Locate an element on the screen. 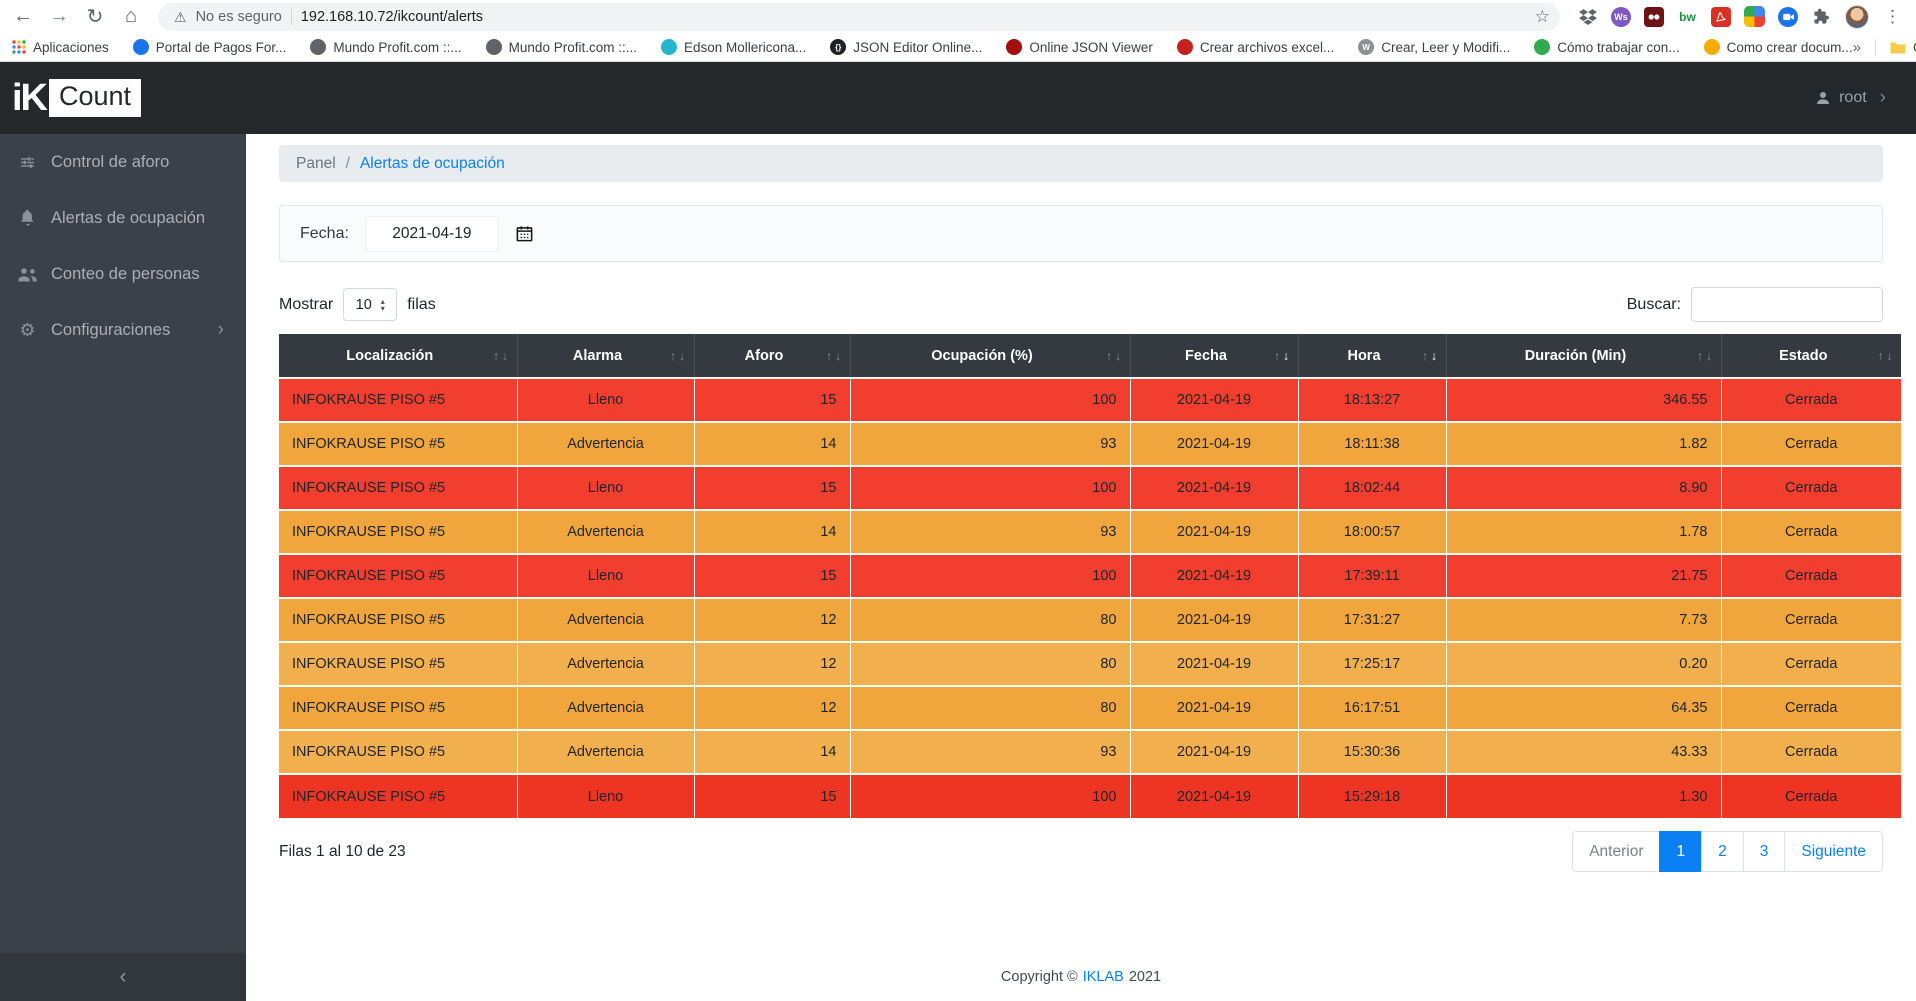  breadcrumb-current: Alertas de ocupación is located at coordinates (432, 163).